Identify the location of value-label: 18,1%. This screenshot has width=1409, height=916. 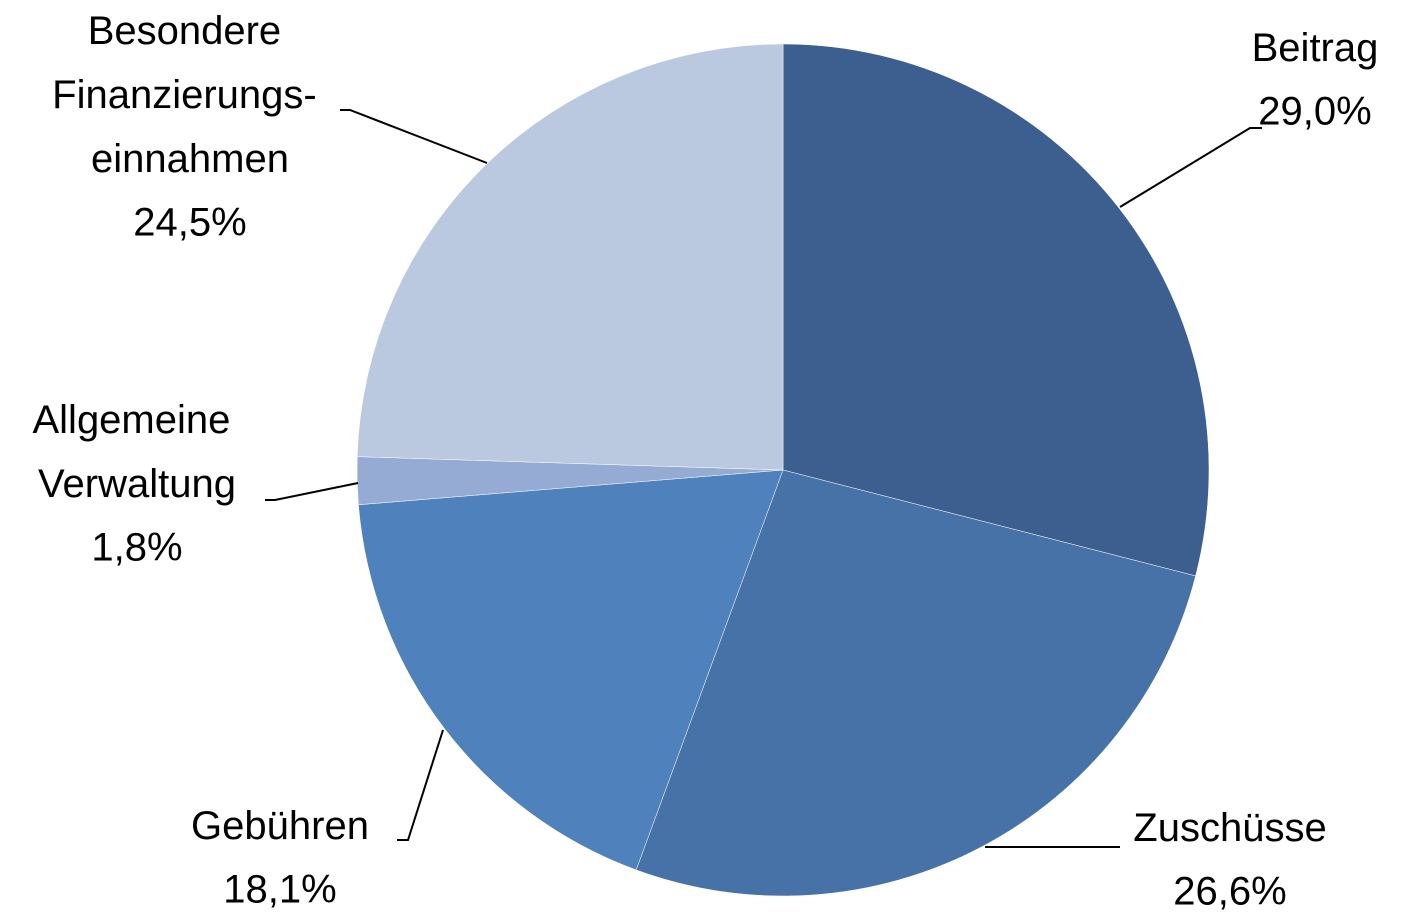
(279, 890).